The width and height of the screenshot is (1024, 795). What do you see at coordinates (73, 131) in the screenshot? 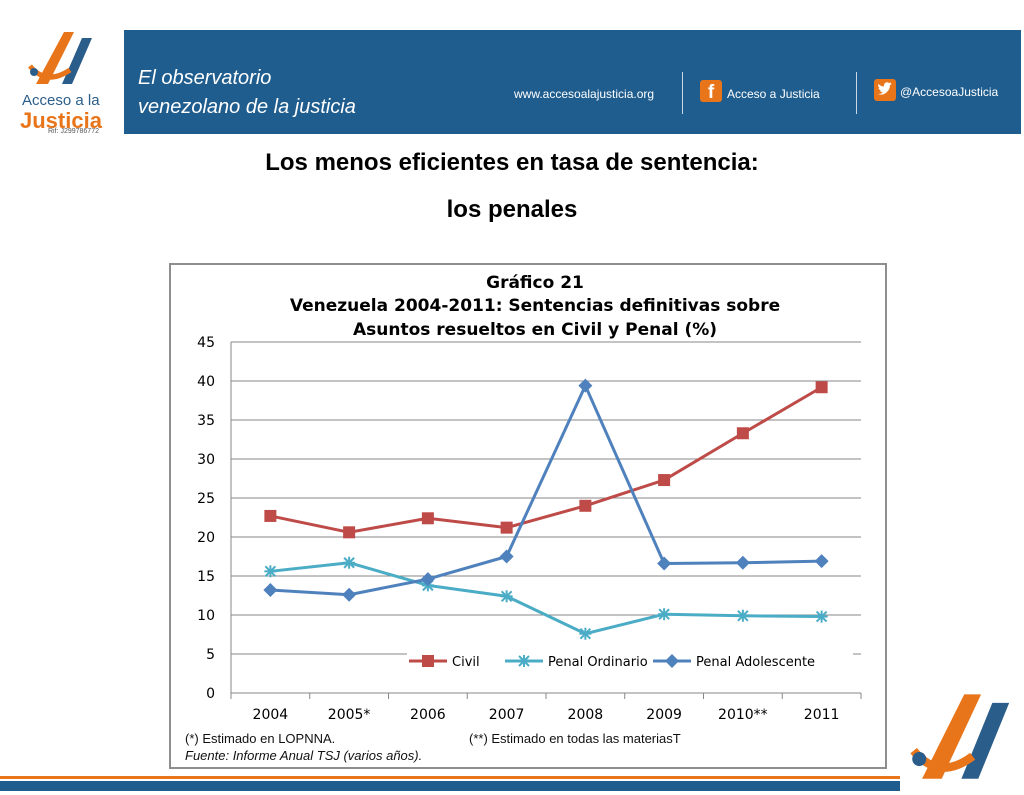
I see `logo-rif: Rif: J299786772` at bounding box center [73, 131].